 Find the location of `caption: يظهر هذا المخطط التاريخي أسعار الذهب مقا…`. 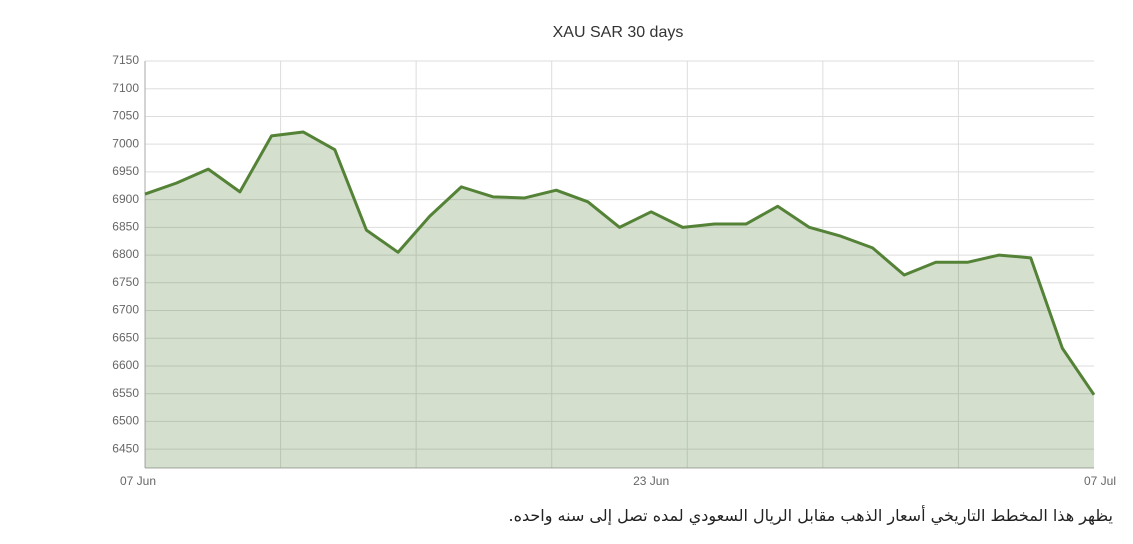

caption: يظهر هذا المخطط التاريخي أسعار الذهب مقا… is located at coordinates (810, 515).